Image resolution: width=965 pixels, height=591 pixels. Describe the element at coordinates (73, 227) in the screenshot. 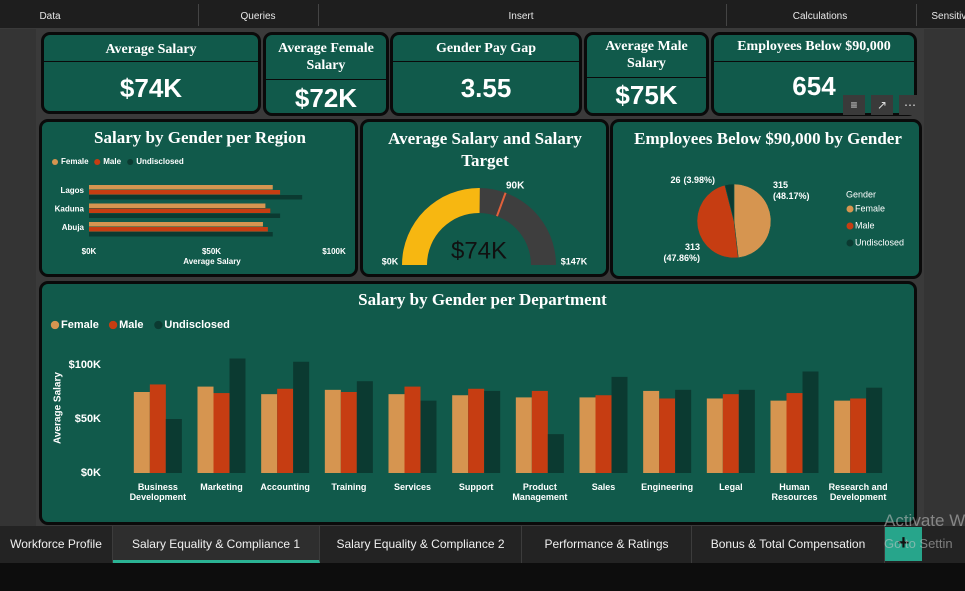

I see `category-label: Abuja` at that location.